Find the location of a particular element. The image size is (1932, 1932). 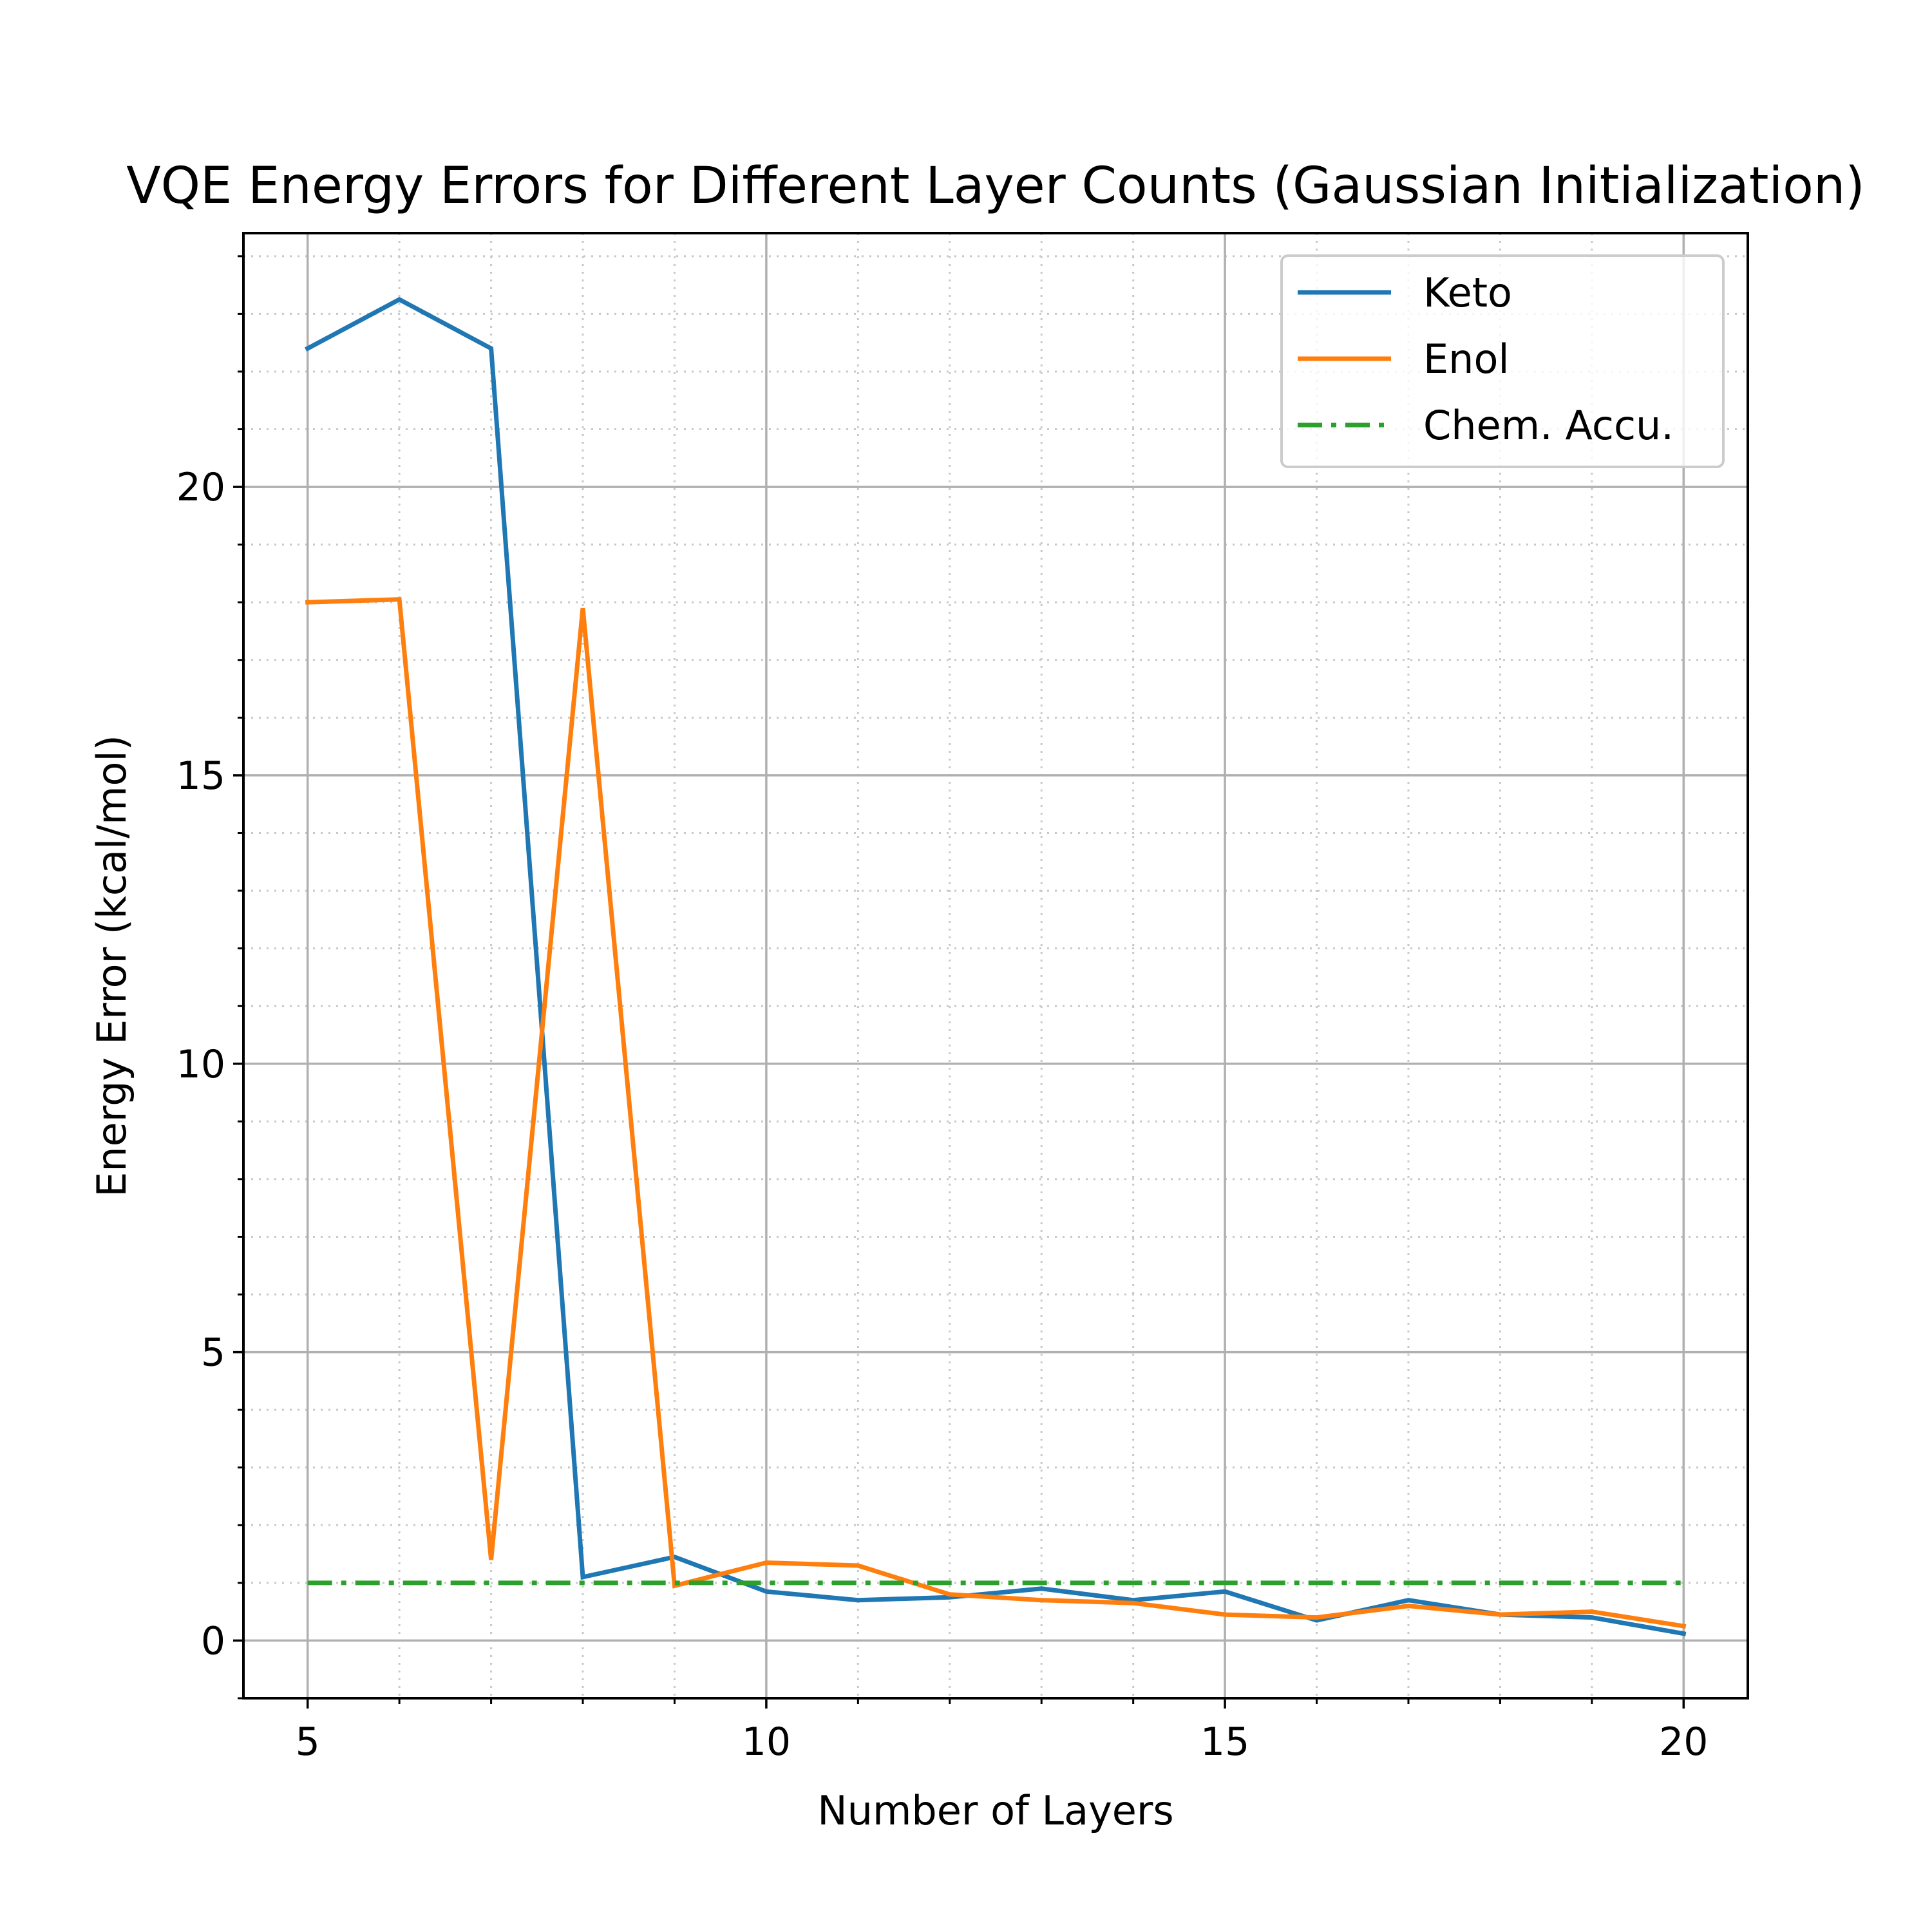

legend-label: Keto is located at coordinates (1467, 293).